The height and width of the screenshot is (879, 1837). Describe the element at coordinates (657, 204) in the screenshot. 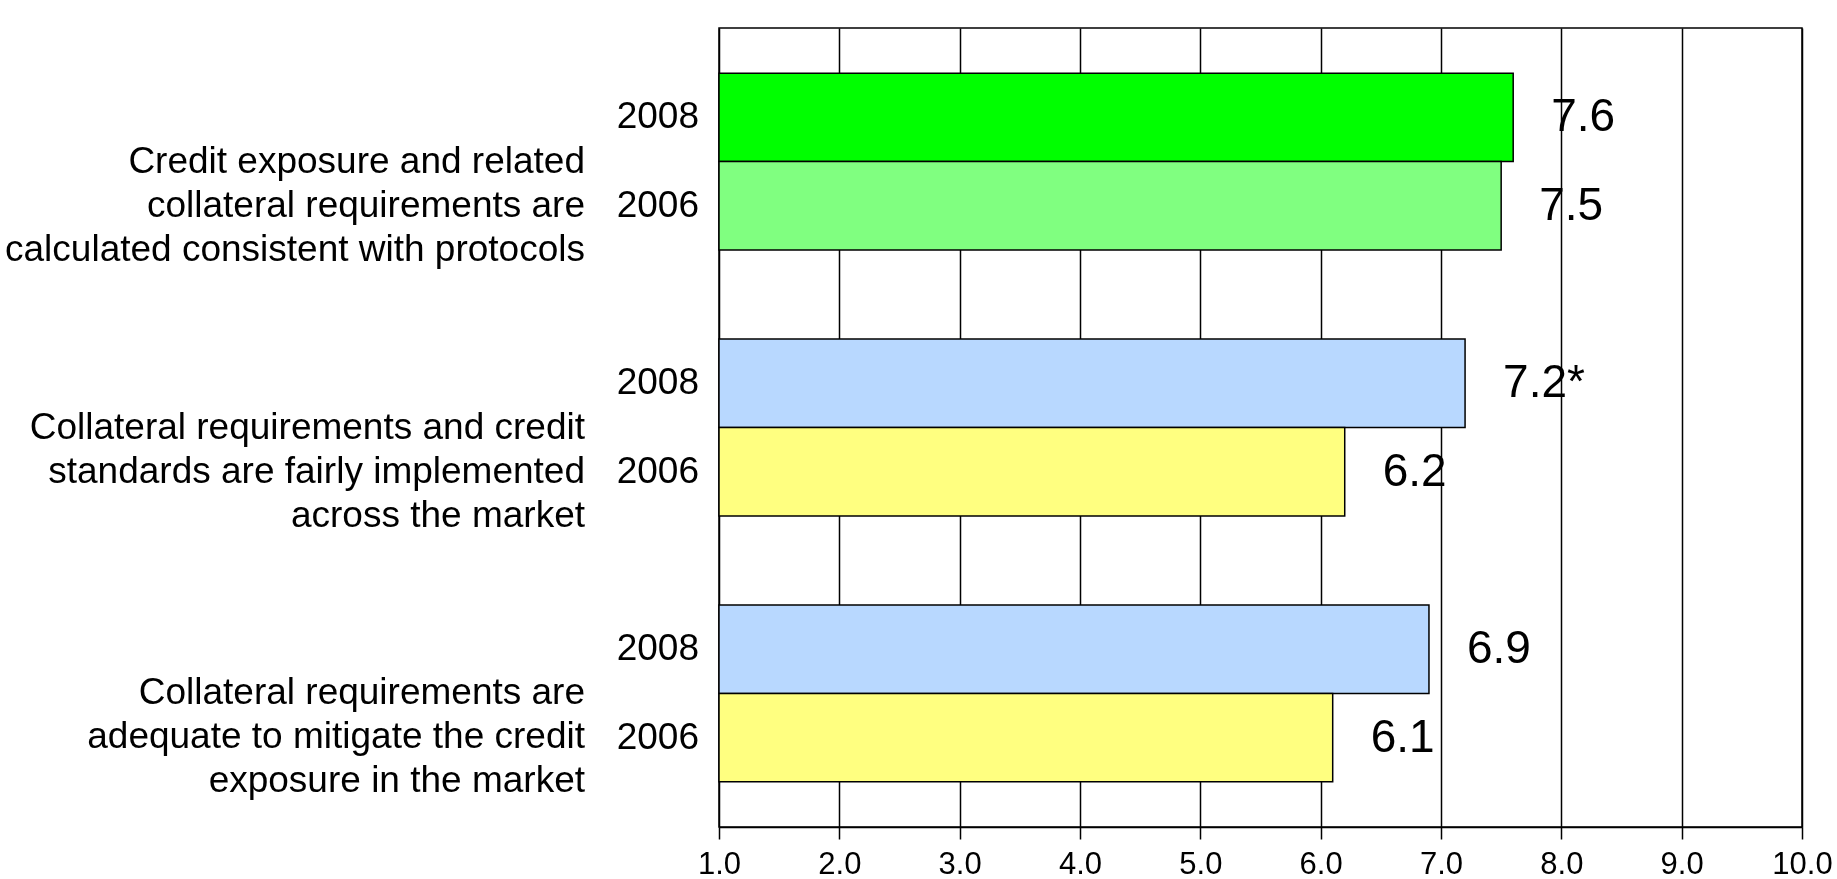

I see `series-label: 2006` at that location.